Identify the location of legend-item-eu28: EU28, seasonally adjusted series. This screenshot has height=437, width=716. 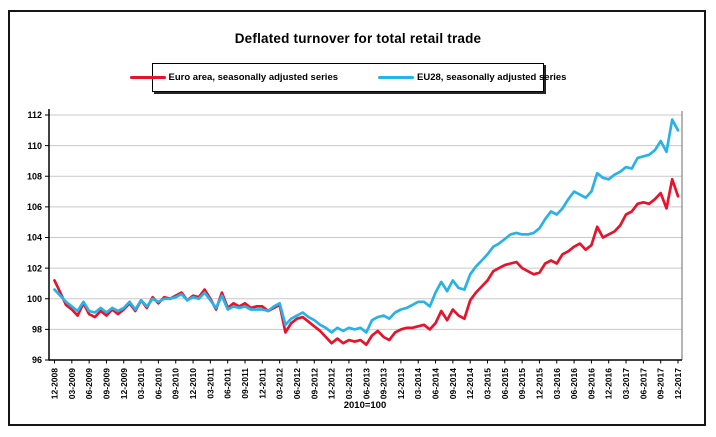
(472, 77).